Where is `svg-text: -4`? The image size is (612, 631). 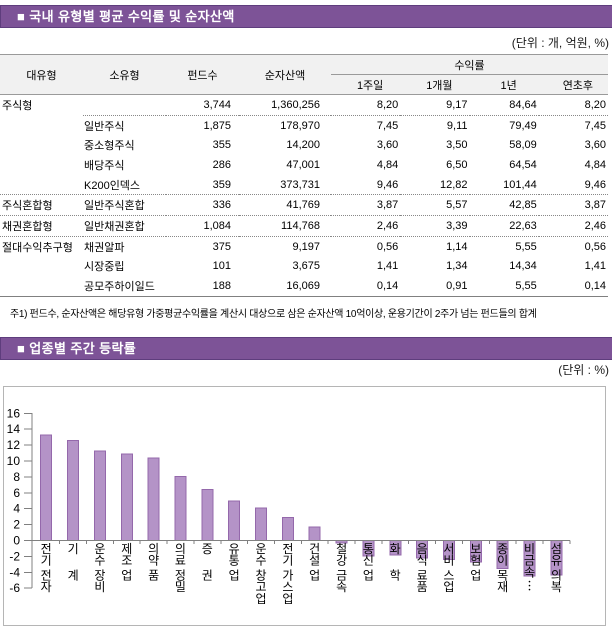
svg-text: -4 is located at coordinates (14, 572).